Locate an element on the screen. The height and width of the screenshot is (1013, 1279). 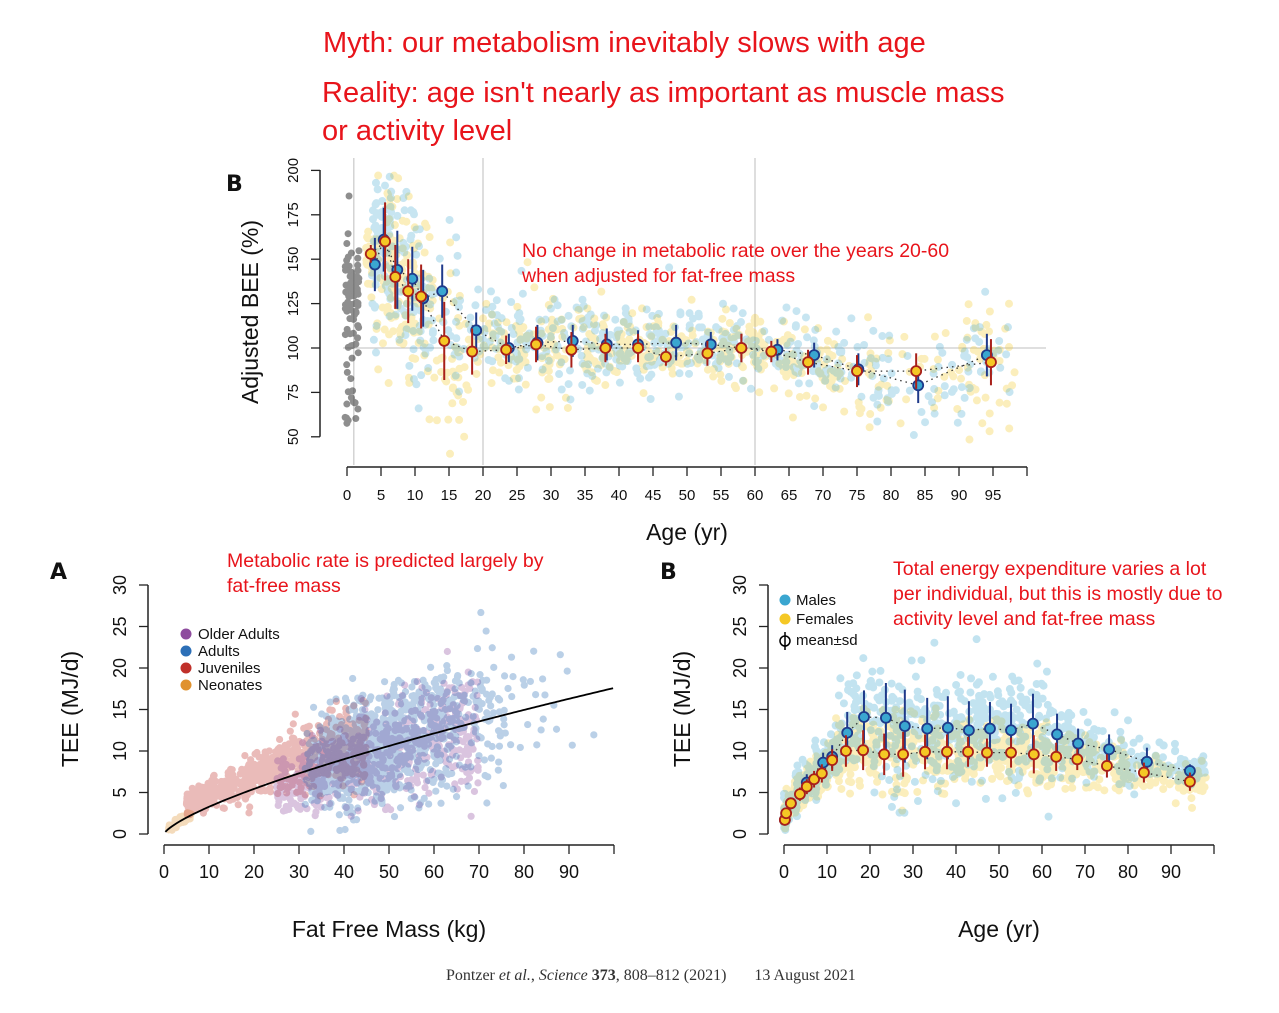
y-axis-label: TEE (MJ/d) is located at coordinates (682, 709).